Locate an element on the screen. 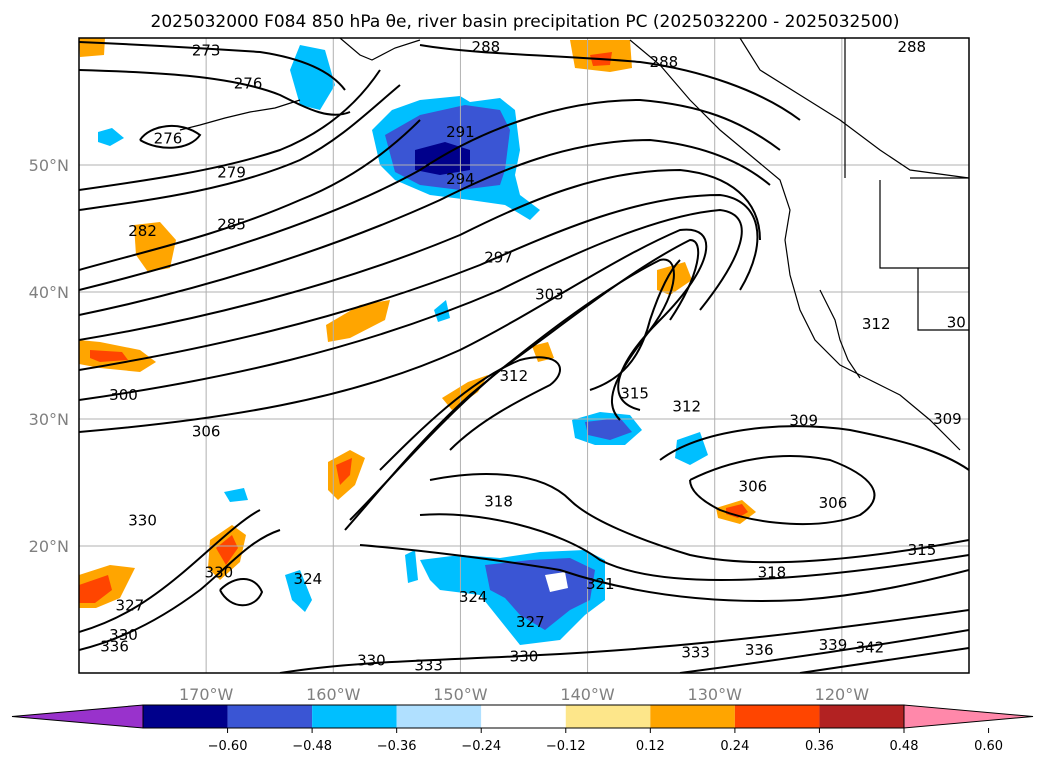 The width and height of the screenshot is (1047, 771). colorbar-tick-label: −0.12 is located at coordinates (566, 746).